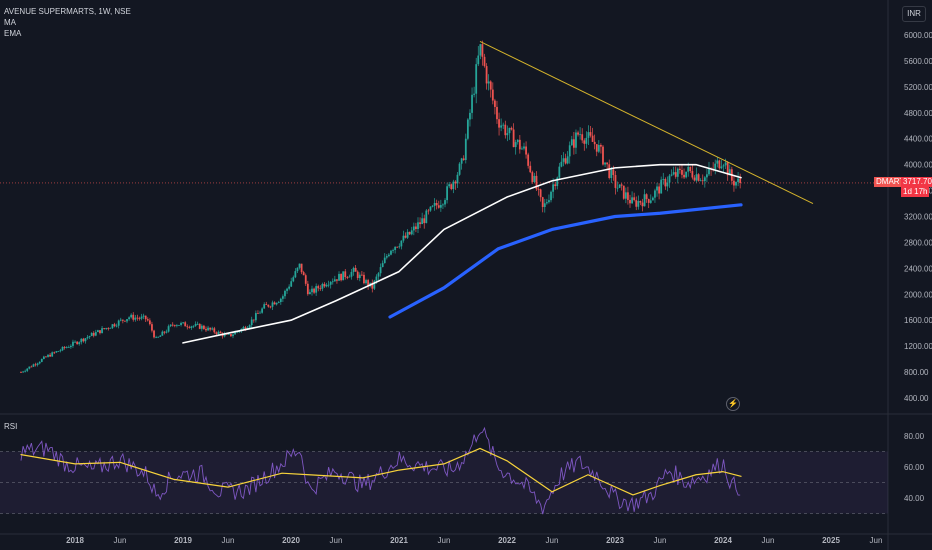 This screenshot has width=932, height=550. I want to click on price-tick-label: 4400.00, so click(918, 139).